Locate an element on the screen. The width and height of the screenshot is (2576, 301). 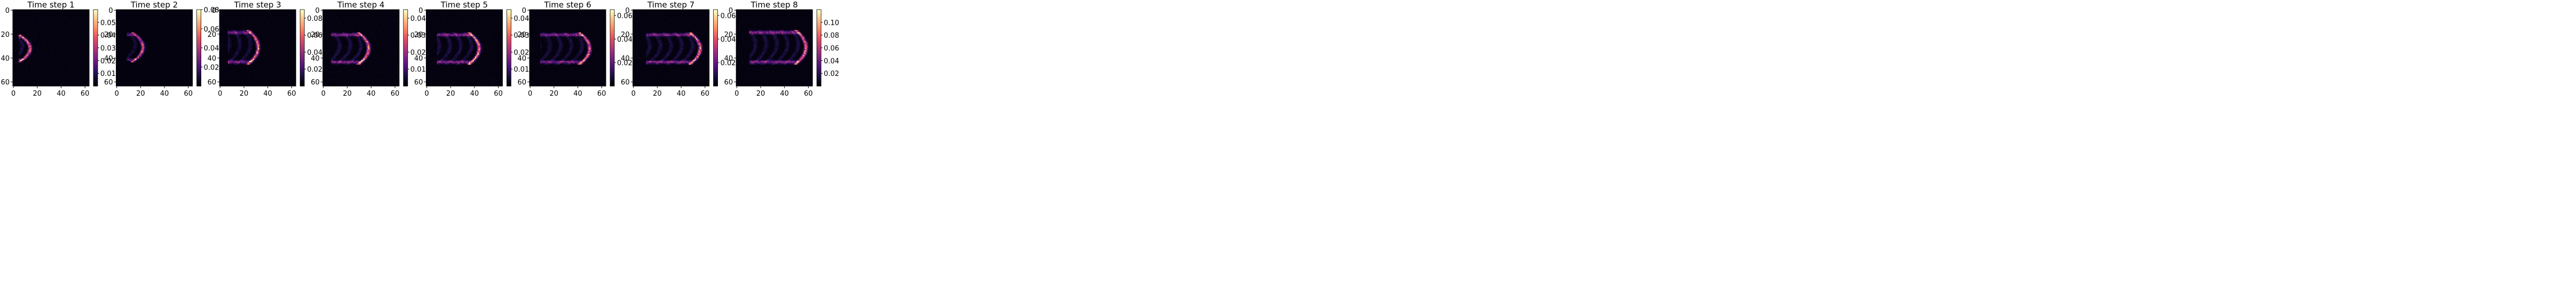
x-tick-label: 0 is located at coordinates (220, 94).